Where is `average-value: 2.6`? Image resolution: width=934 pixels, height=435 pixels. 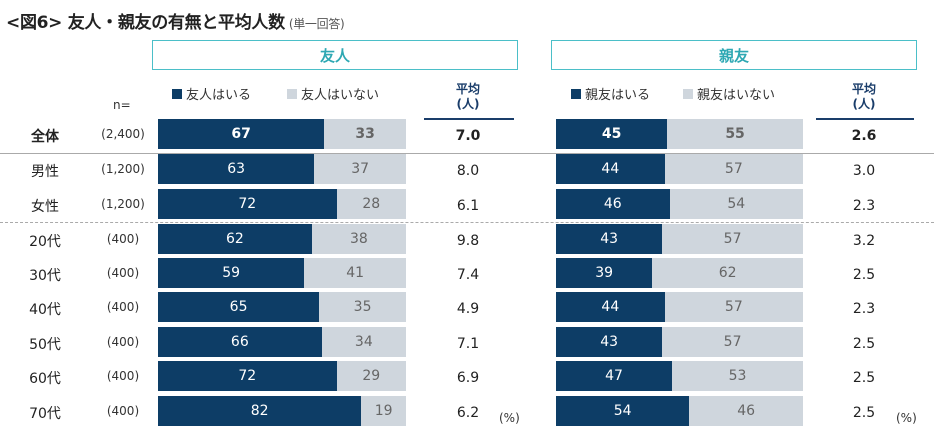 average-value: 2.6 is located at coordinates (864, 136).